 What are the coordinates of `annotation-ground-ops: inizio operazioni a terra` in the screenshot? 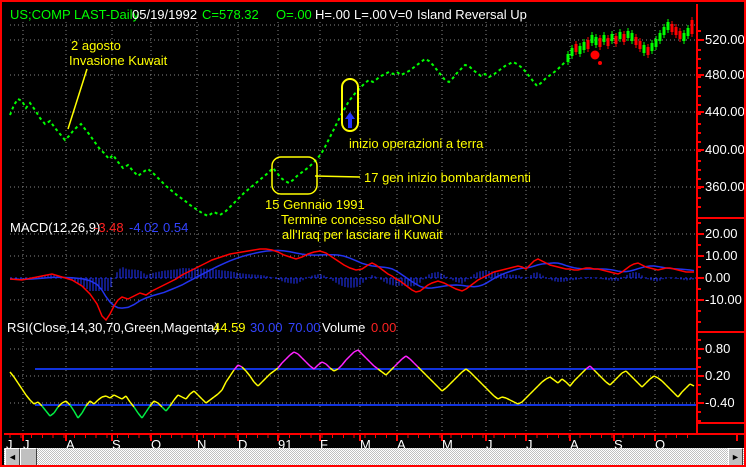 It's located at (416, 143).